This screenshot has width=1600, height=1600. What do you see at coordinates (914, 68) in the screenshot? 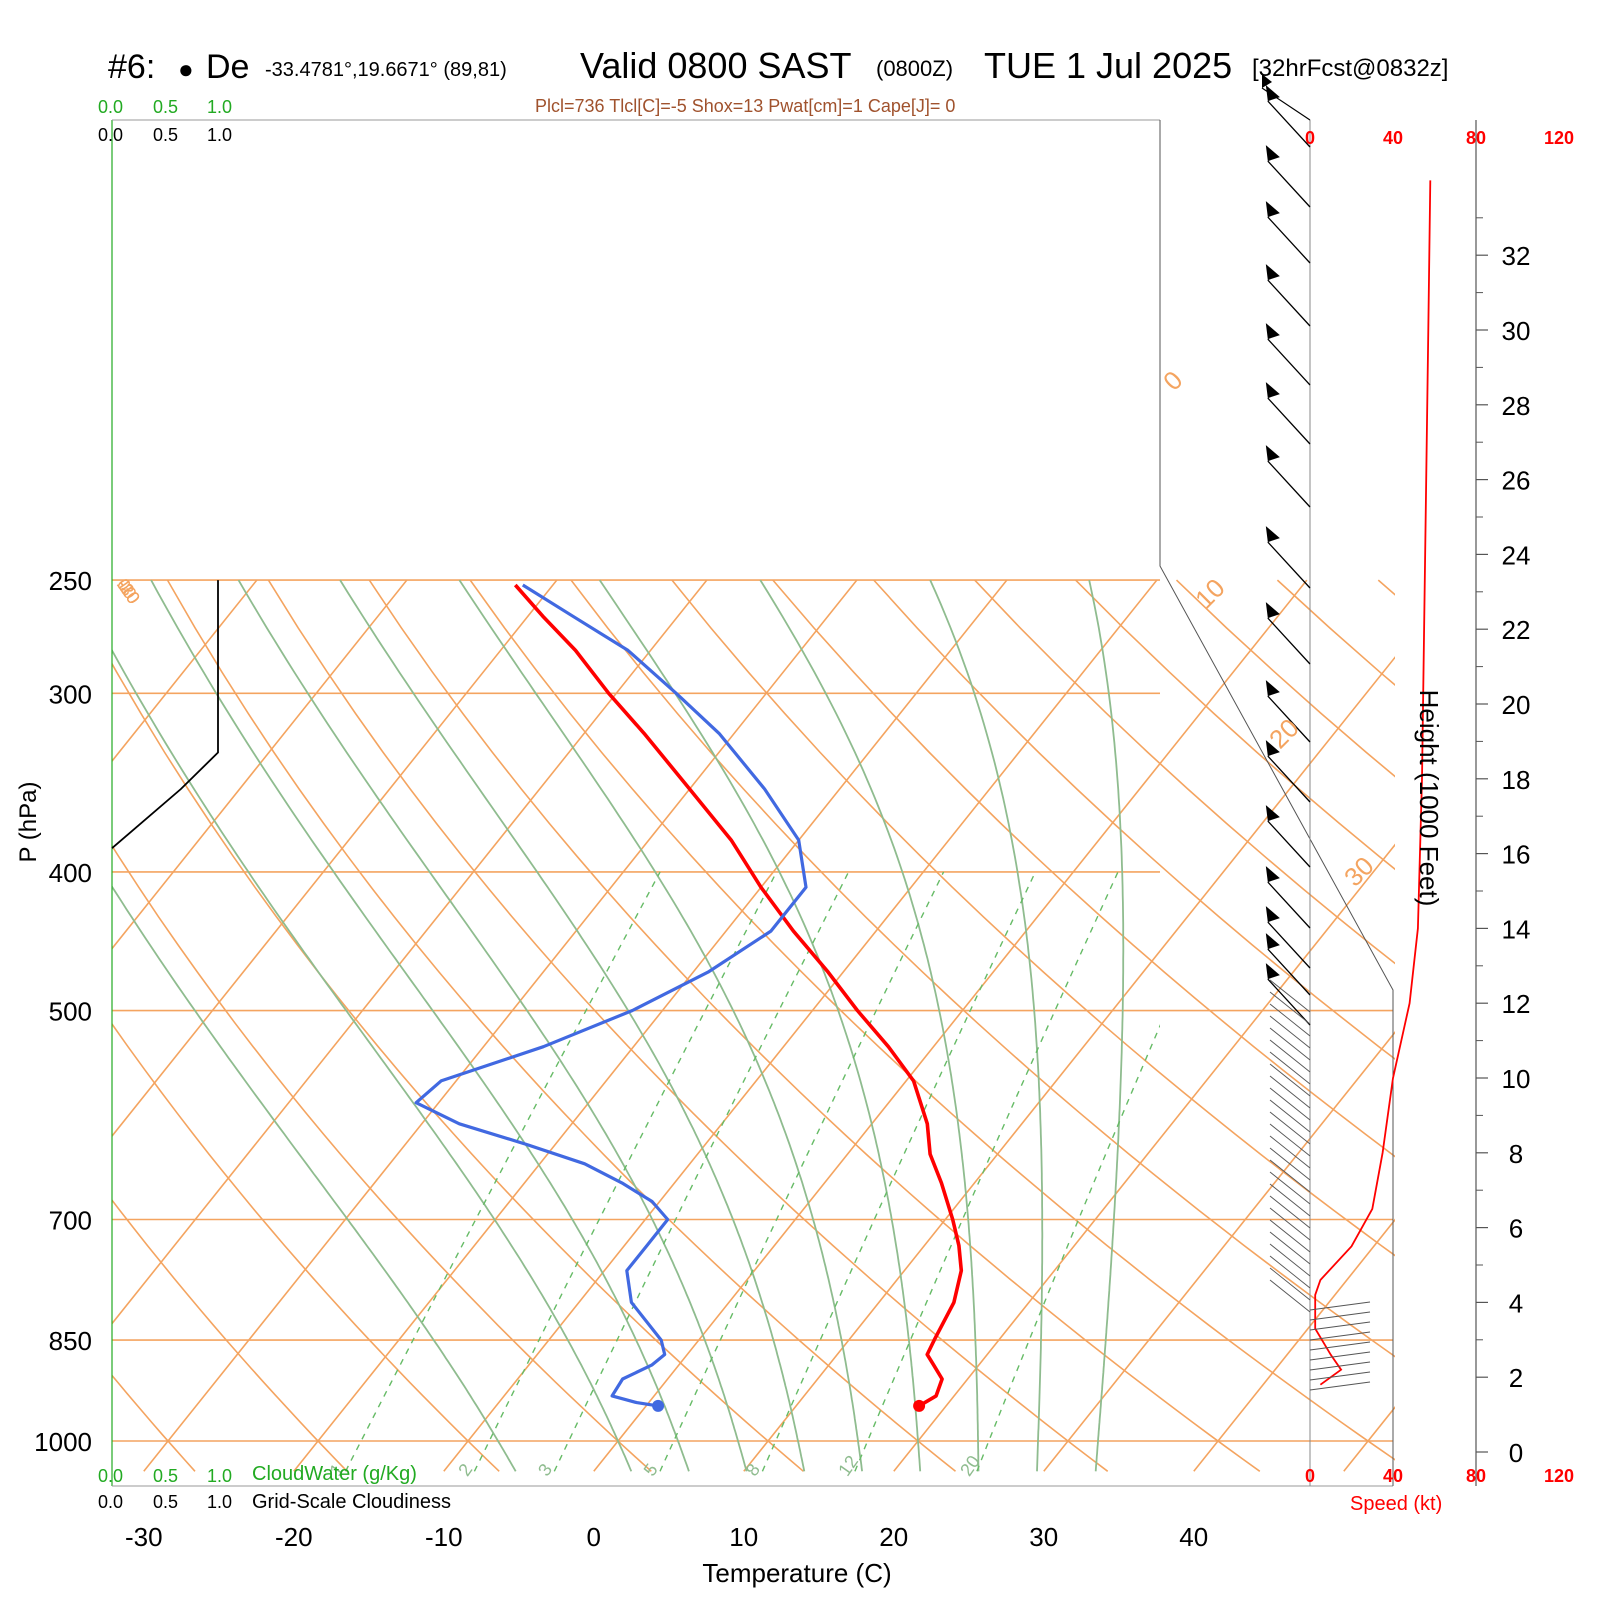
I see `utc-label: (0800Z)` at bounding box center [914, 68].